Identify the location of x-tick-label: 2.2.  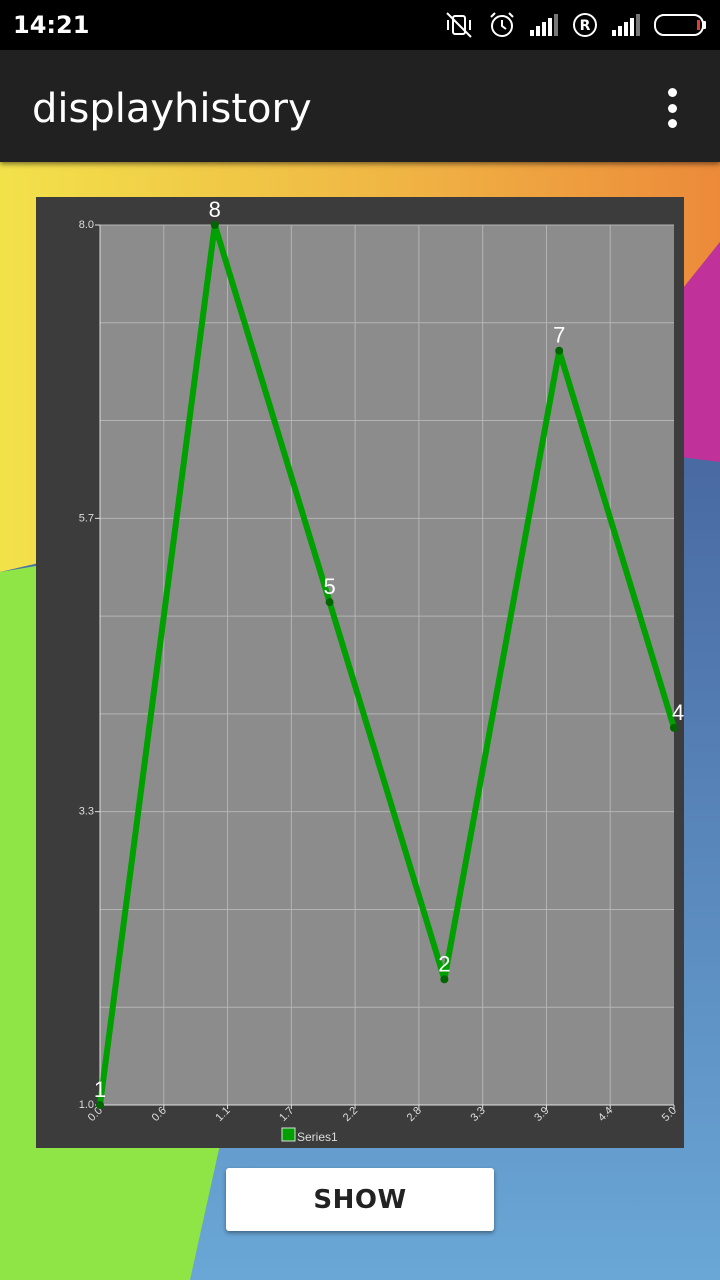
(350, 1114).